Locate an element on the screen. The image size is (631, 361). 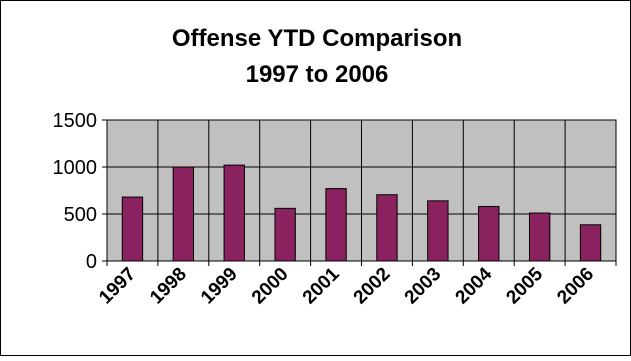
bar-1998 is located at coordinates (183, 214).